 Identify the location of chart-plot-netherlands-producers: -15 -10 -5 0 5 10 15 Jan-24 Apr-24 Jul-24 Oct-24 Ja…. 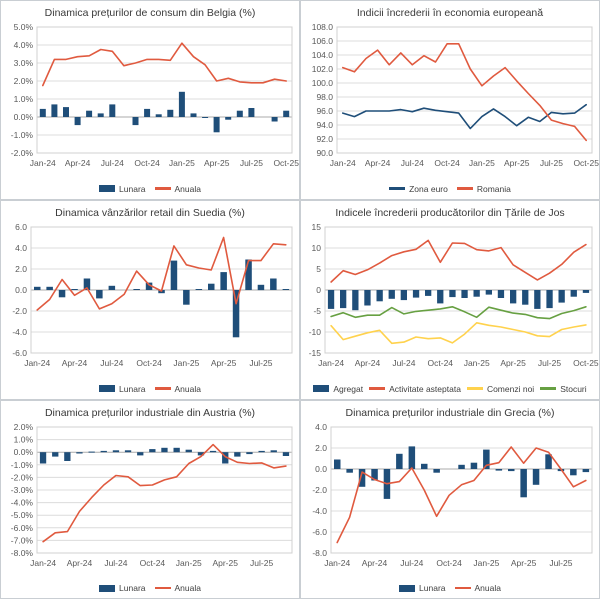
(450, 300).